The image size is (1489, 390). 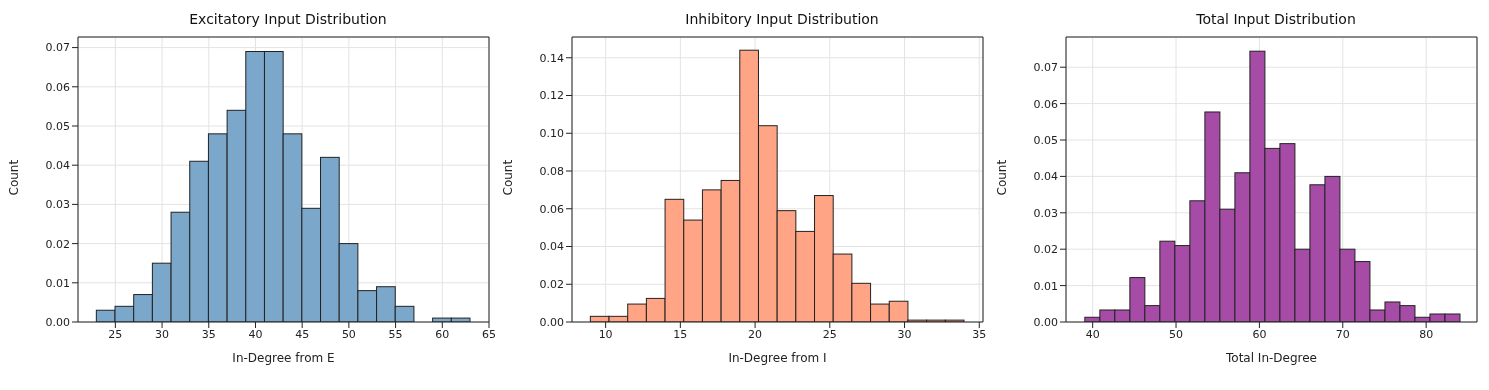 I want to click on y-tick-label: 0.08, so click(x=551, y=171).